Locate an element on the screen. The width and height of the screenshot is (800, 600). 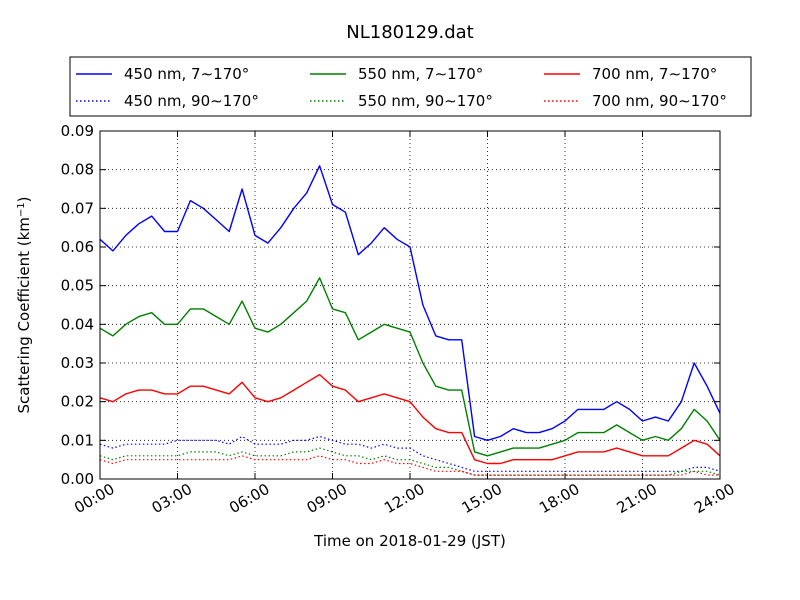
y-axis-label: Scattering Coefficient (km−1) is located at coordinates (24, 304).